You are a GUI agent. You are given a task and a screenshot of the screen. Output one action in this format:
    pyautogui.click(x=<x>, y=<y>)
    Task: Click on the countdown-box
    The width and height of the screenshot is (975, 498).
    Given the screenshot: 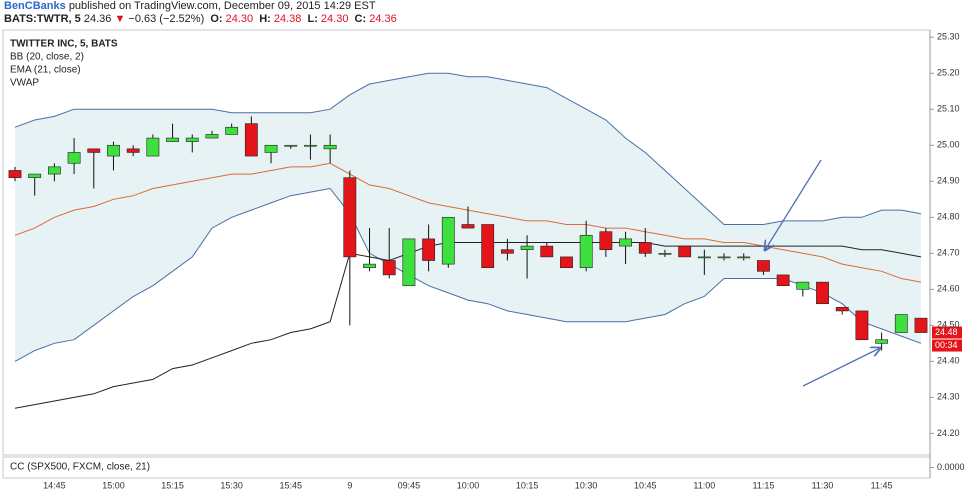 What is the action you would take?
    pyautogui.click(x=947, y=345)
    